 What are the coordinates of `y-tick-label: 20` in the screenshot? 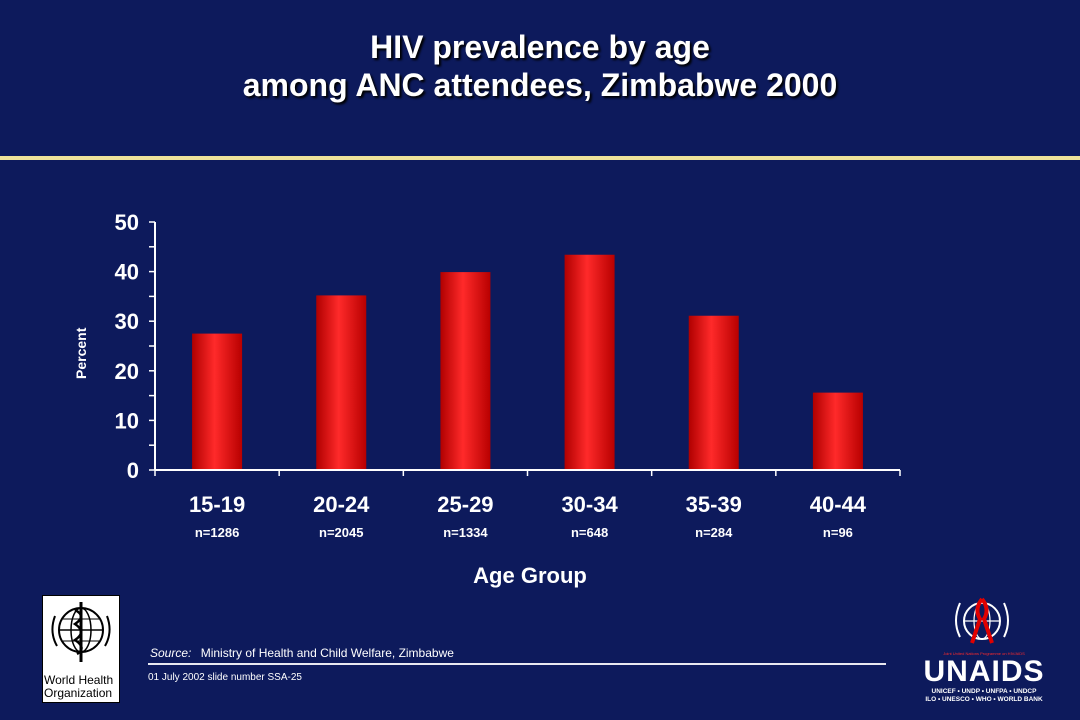 It's located at (127, 371).